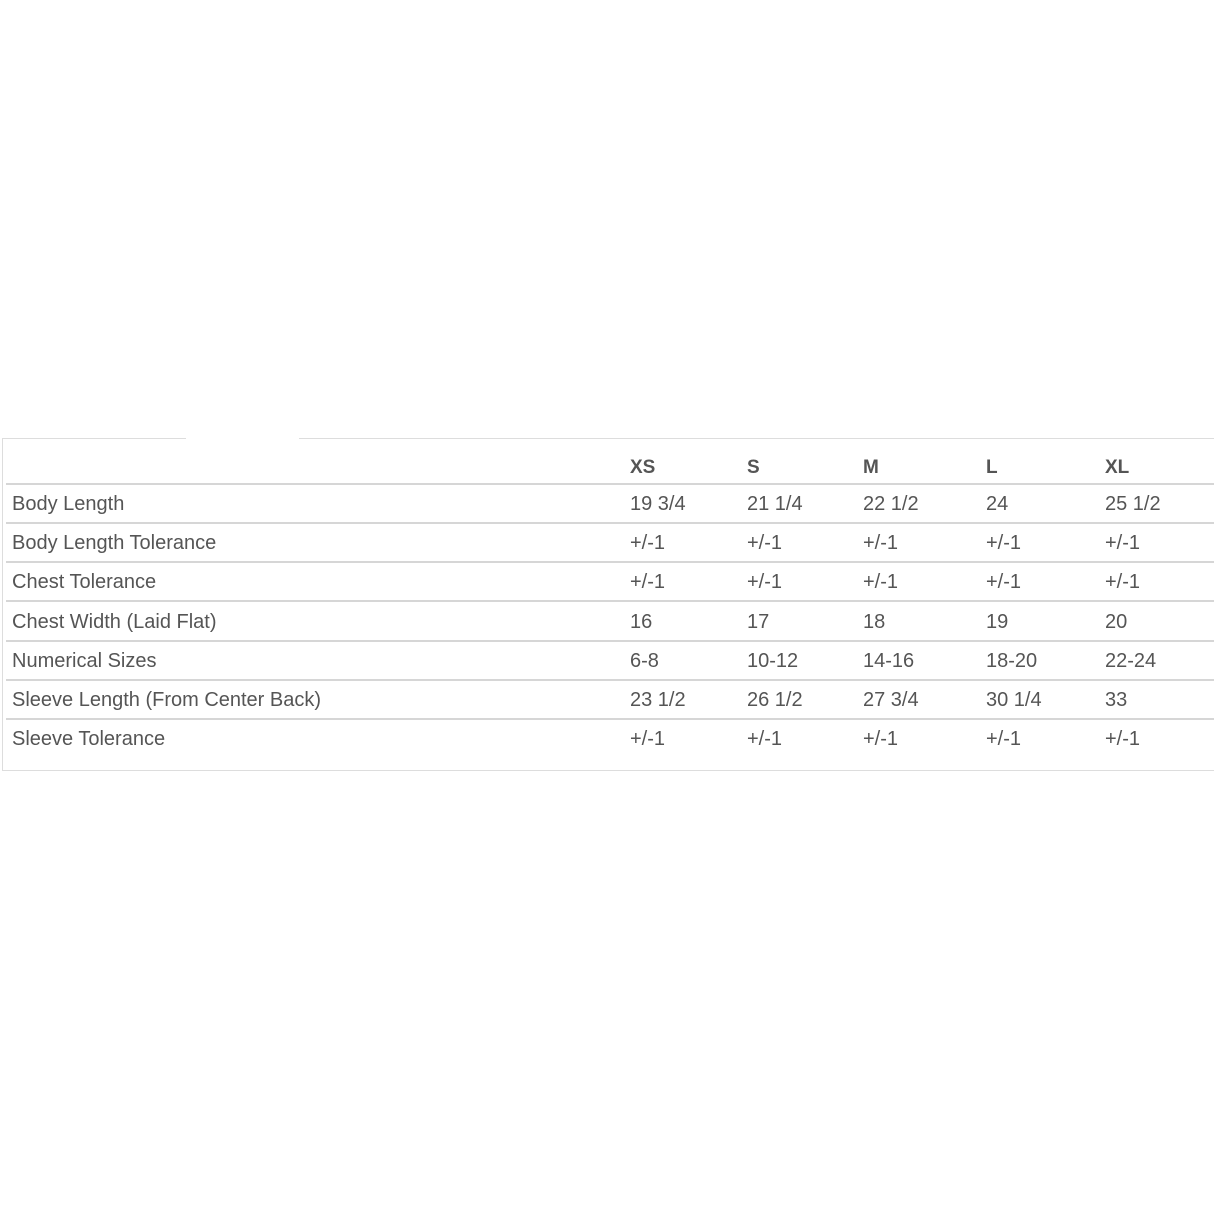 This screenshot has height=1214, width=1214. Describe the element at coordinates (1117, 467) in the screenshot. I see `column-header: XL` at that location.